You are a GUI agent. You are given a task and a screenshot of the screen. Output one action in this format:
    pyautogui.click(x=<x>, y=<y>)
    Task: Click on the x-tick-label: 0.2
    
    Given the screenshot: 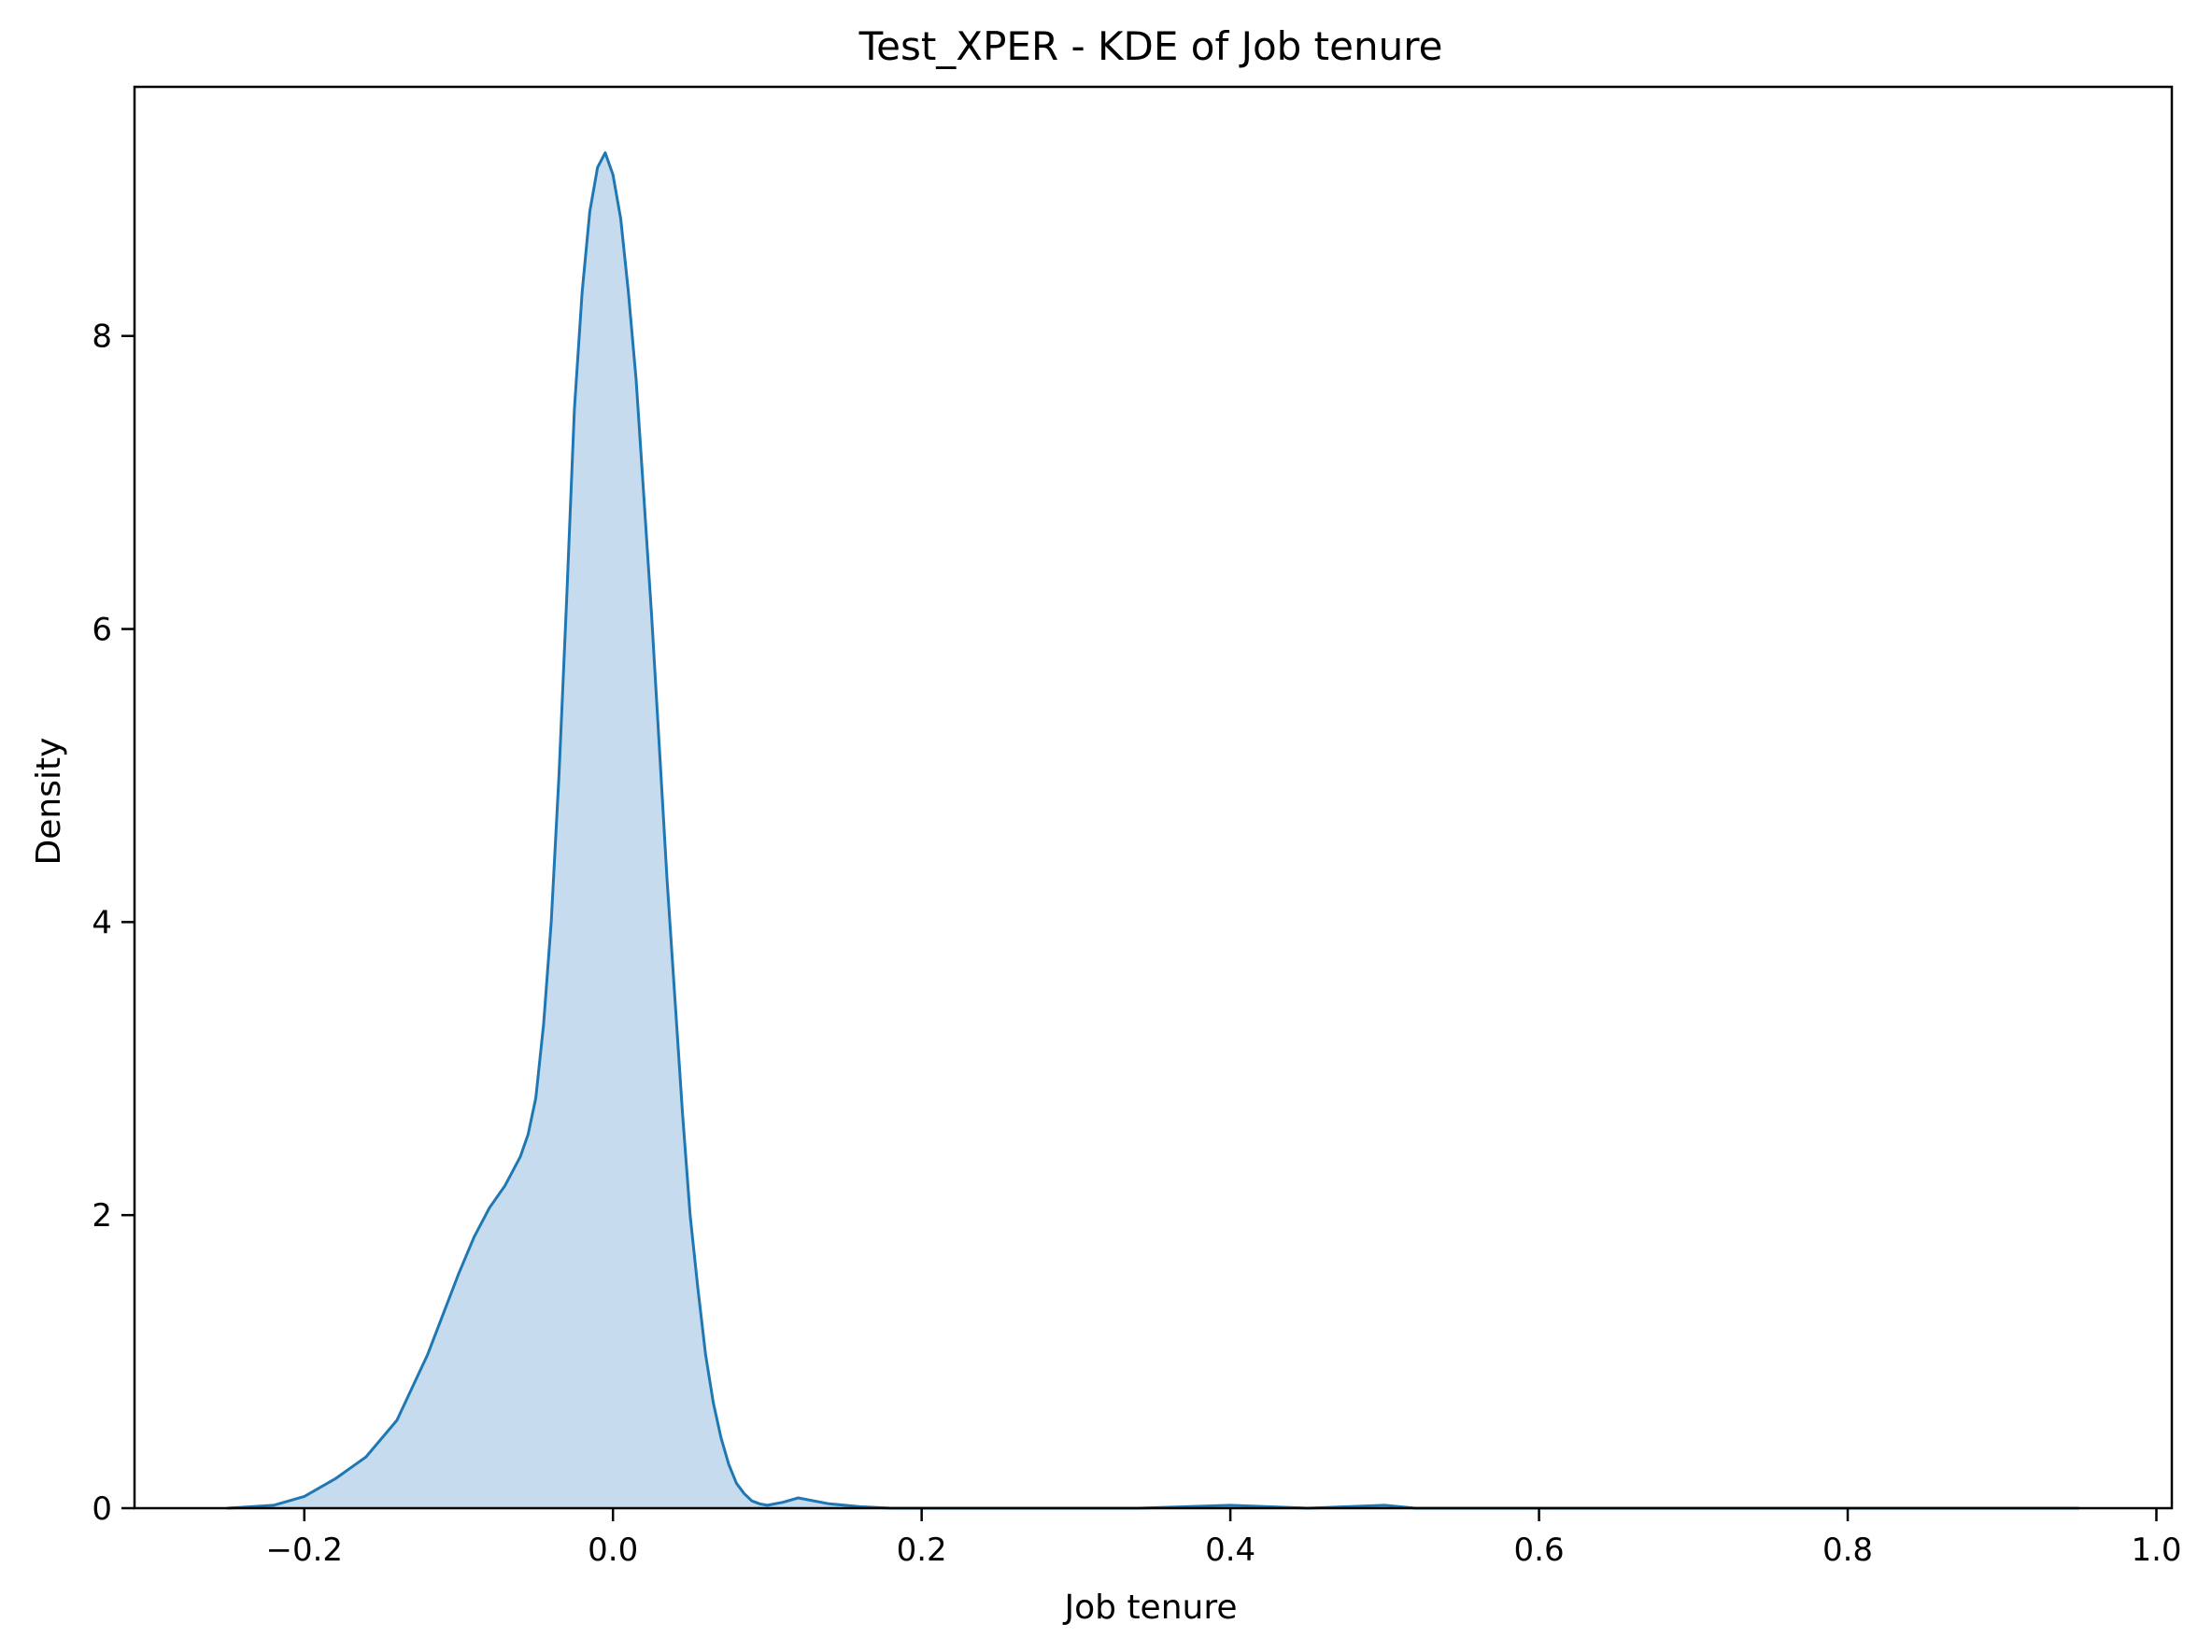 What is the action you would take?
    pyautogui.click(x=922, y=1550)
    